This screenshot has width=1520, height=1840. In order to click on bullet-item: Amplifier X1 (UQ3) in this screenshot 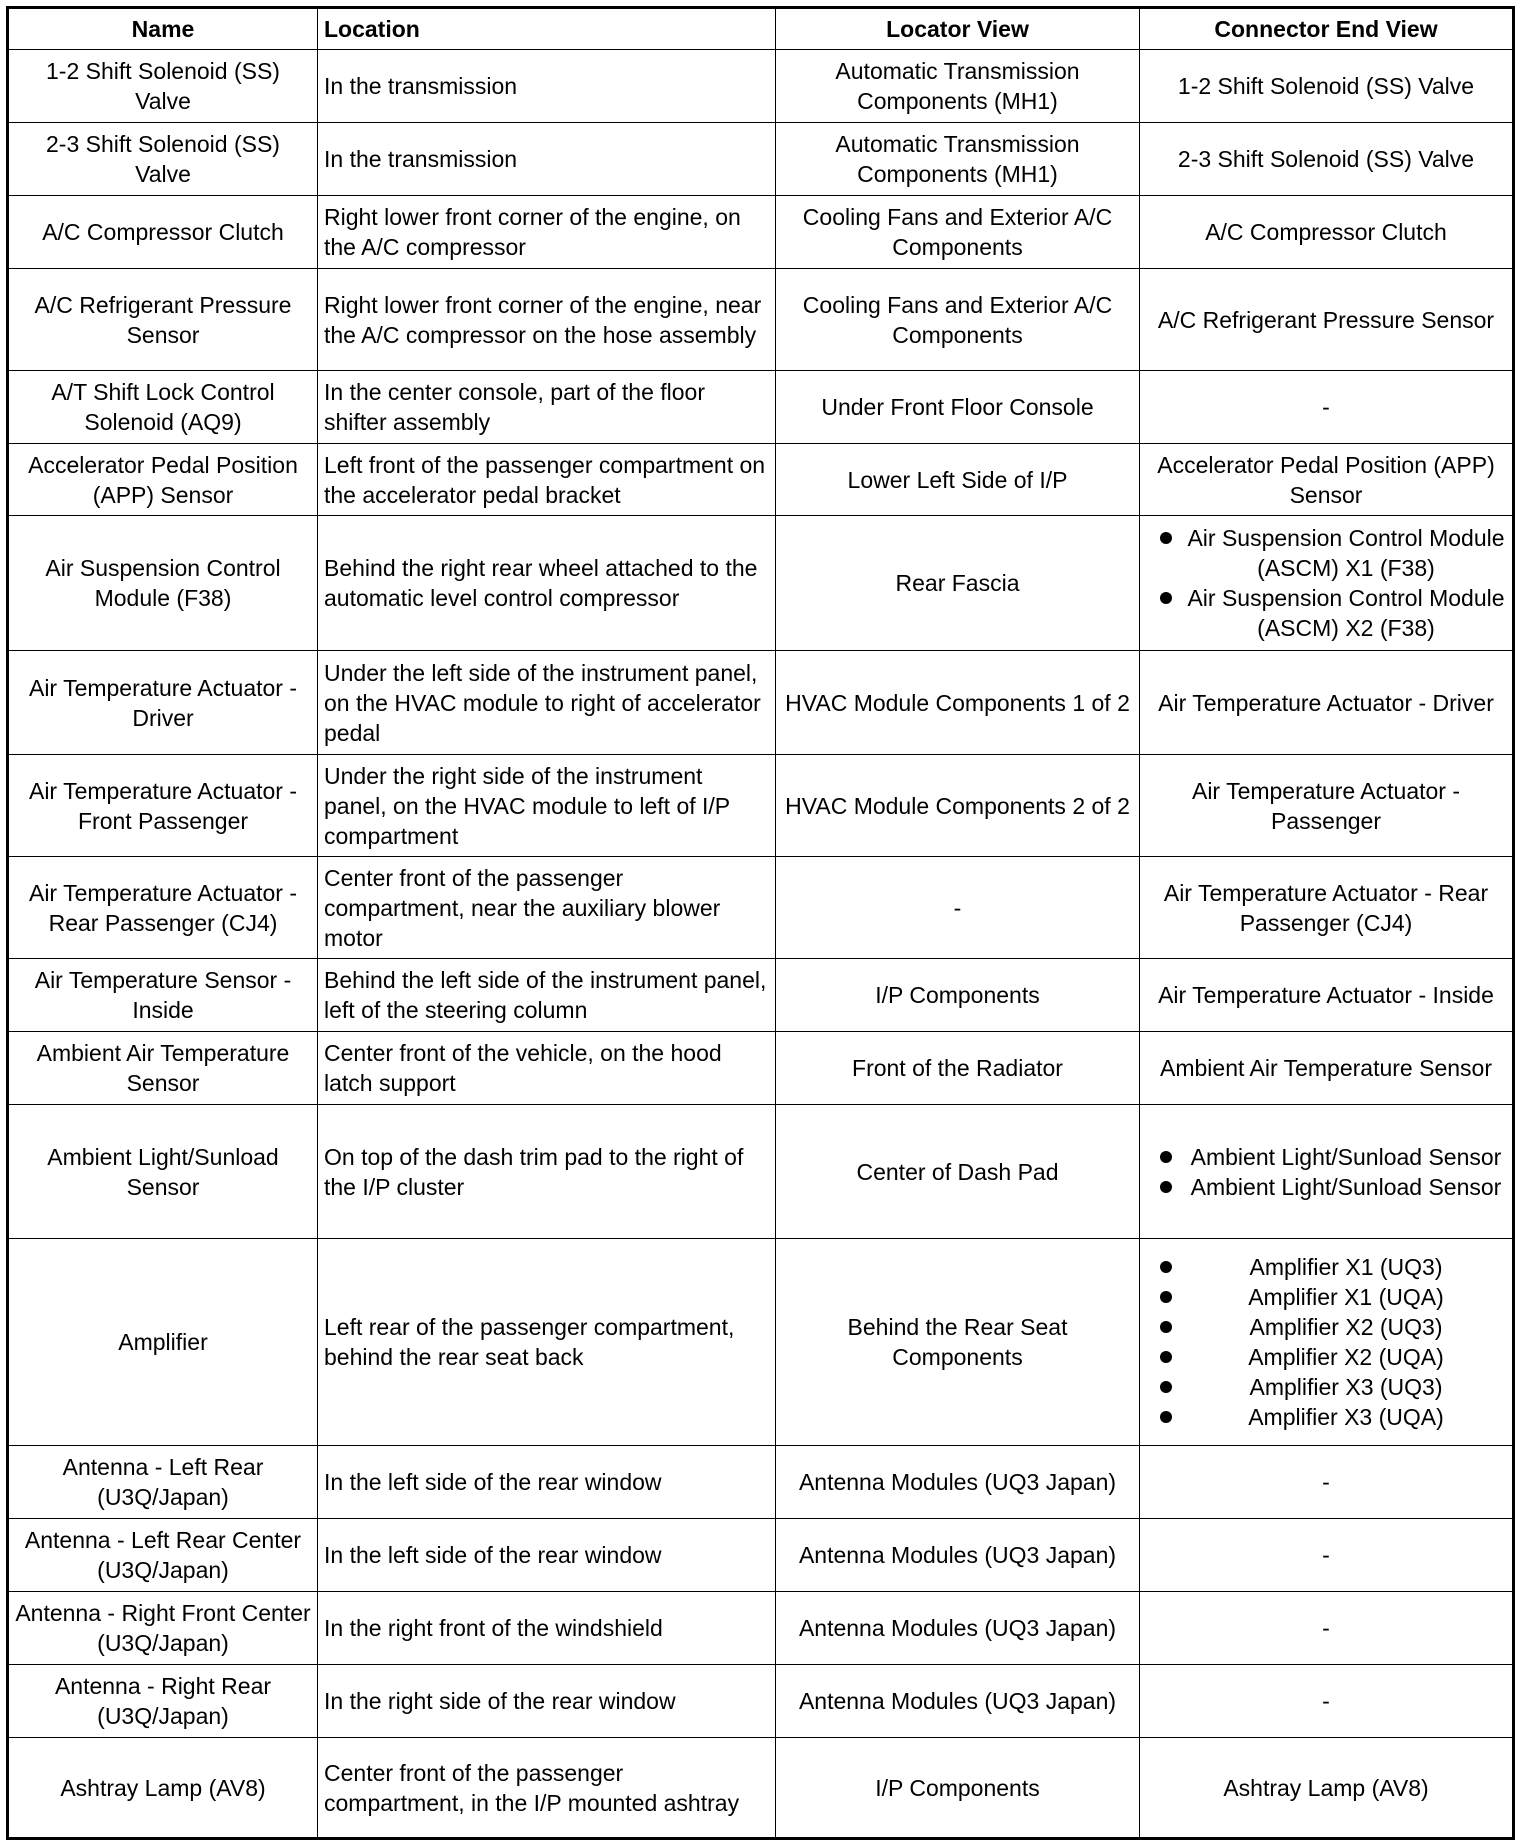, I will do `click(1333, 1267)`.